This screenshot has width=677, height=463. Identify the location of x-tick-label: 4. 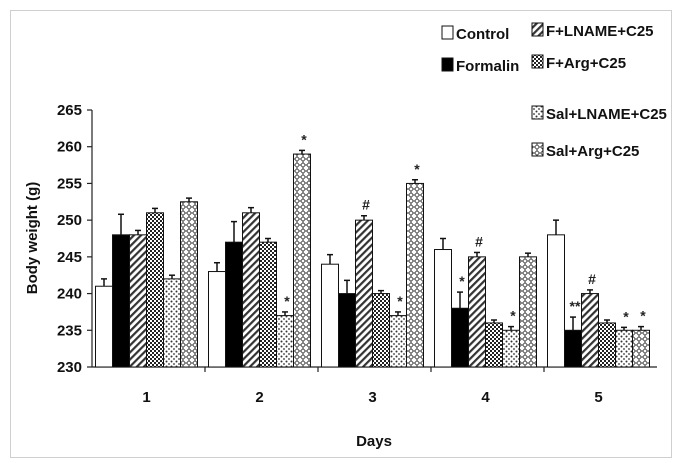
(485, 397).